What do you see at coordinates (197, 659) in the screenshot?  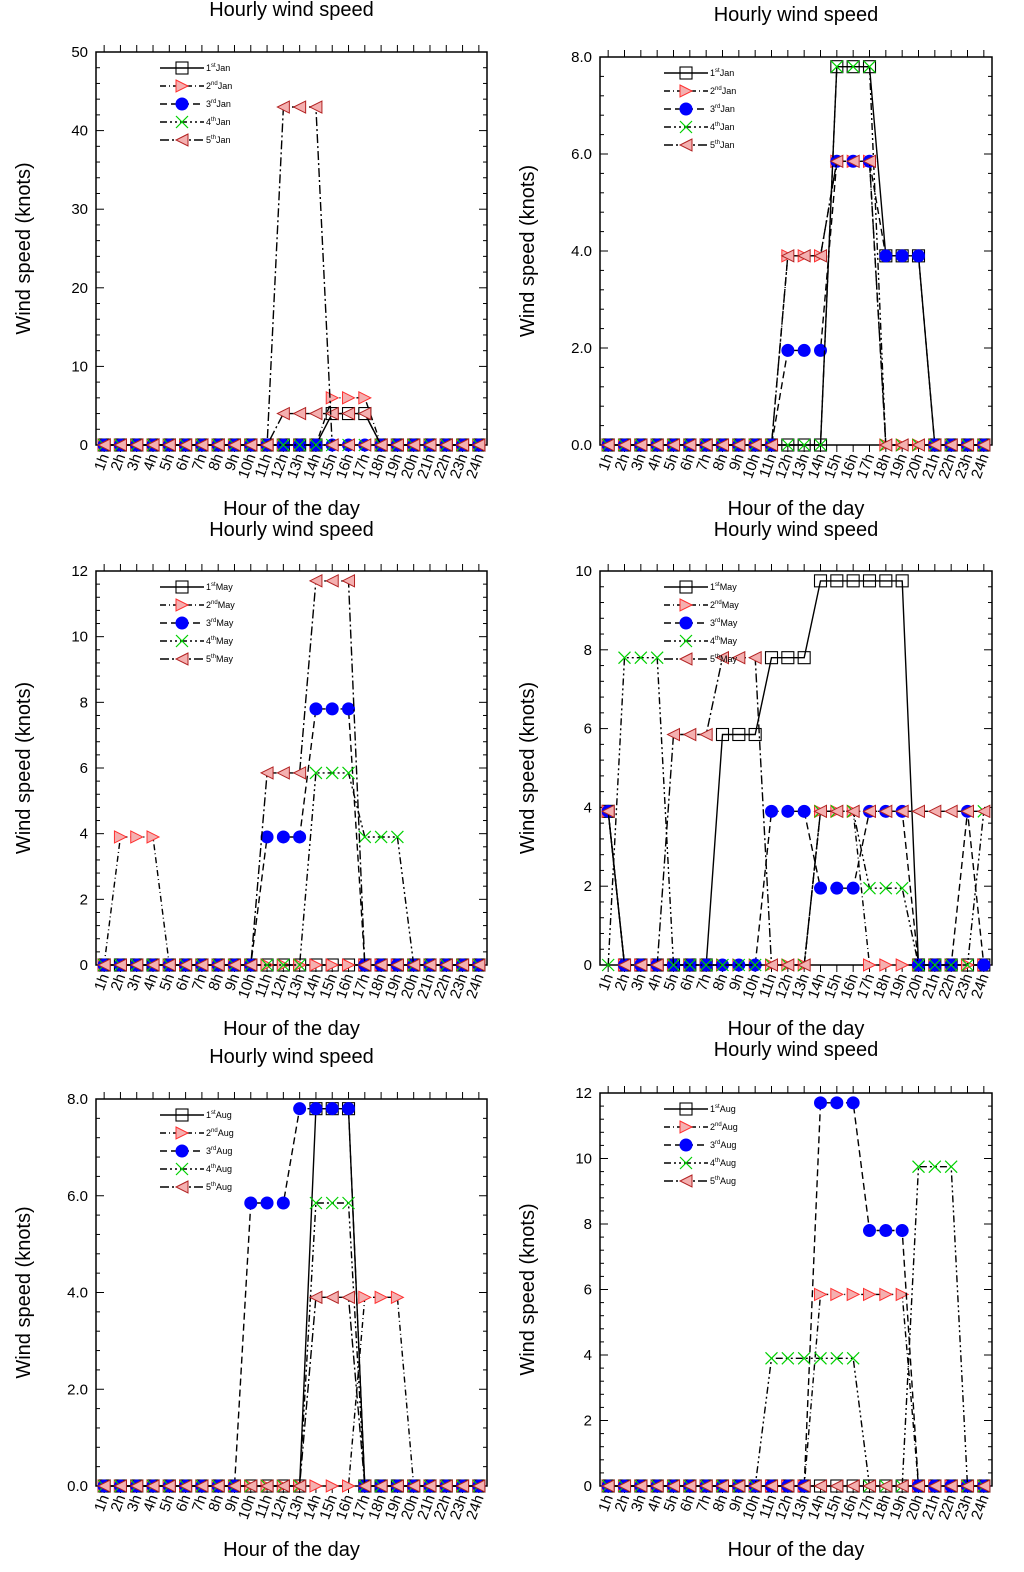 I see `legend-item: 5thMay` at bounding box center [197, 659].